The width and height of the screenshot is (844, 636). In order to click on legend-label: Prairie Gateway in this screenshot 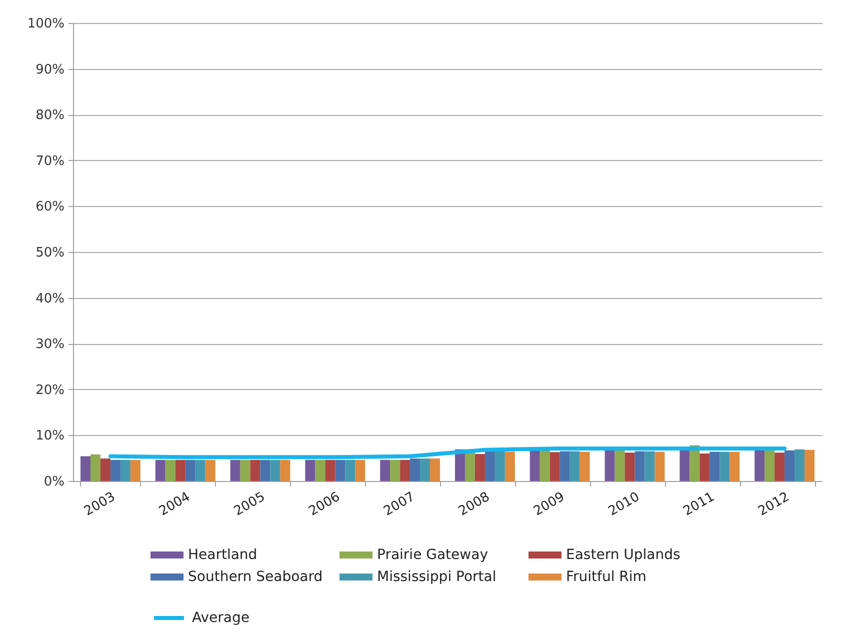, I will do `click(432, 555)`.